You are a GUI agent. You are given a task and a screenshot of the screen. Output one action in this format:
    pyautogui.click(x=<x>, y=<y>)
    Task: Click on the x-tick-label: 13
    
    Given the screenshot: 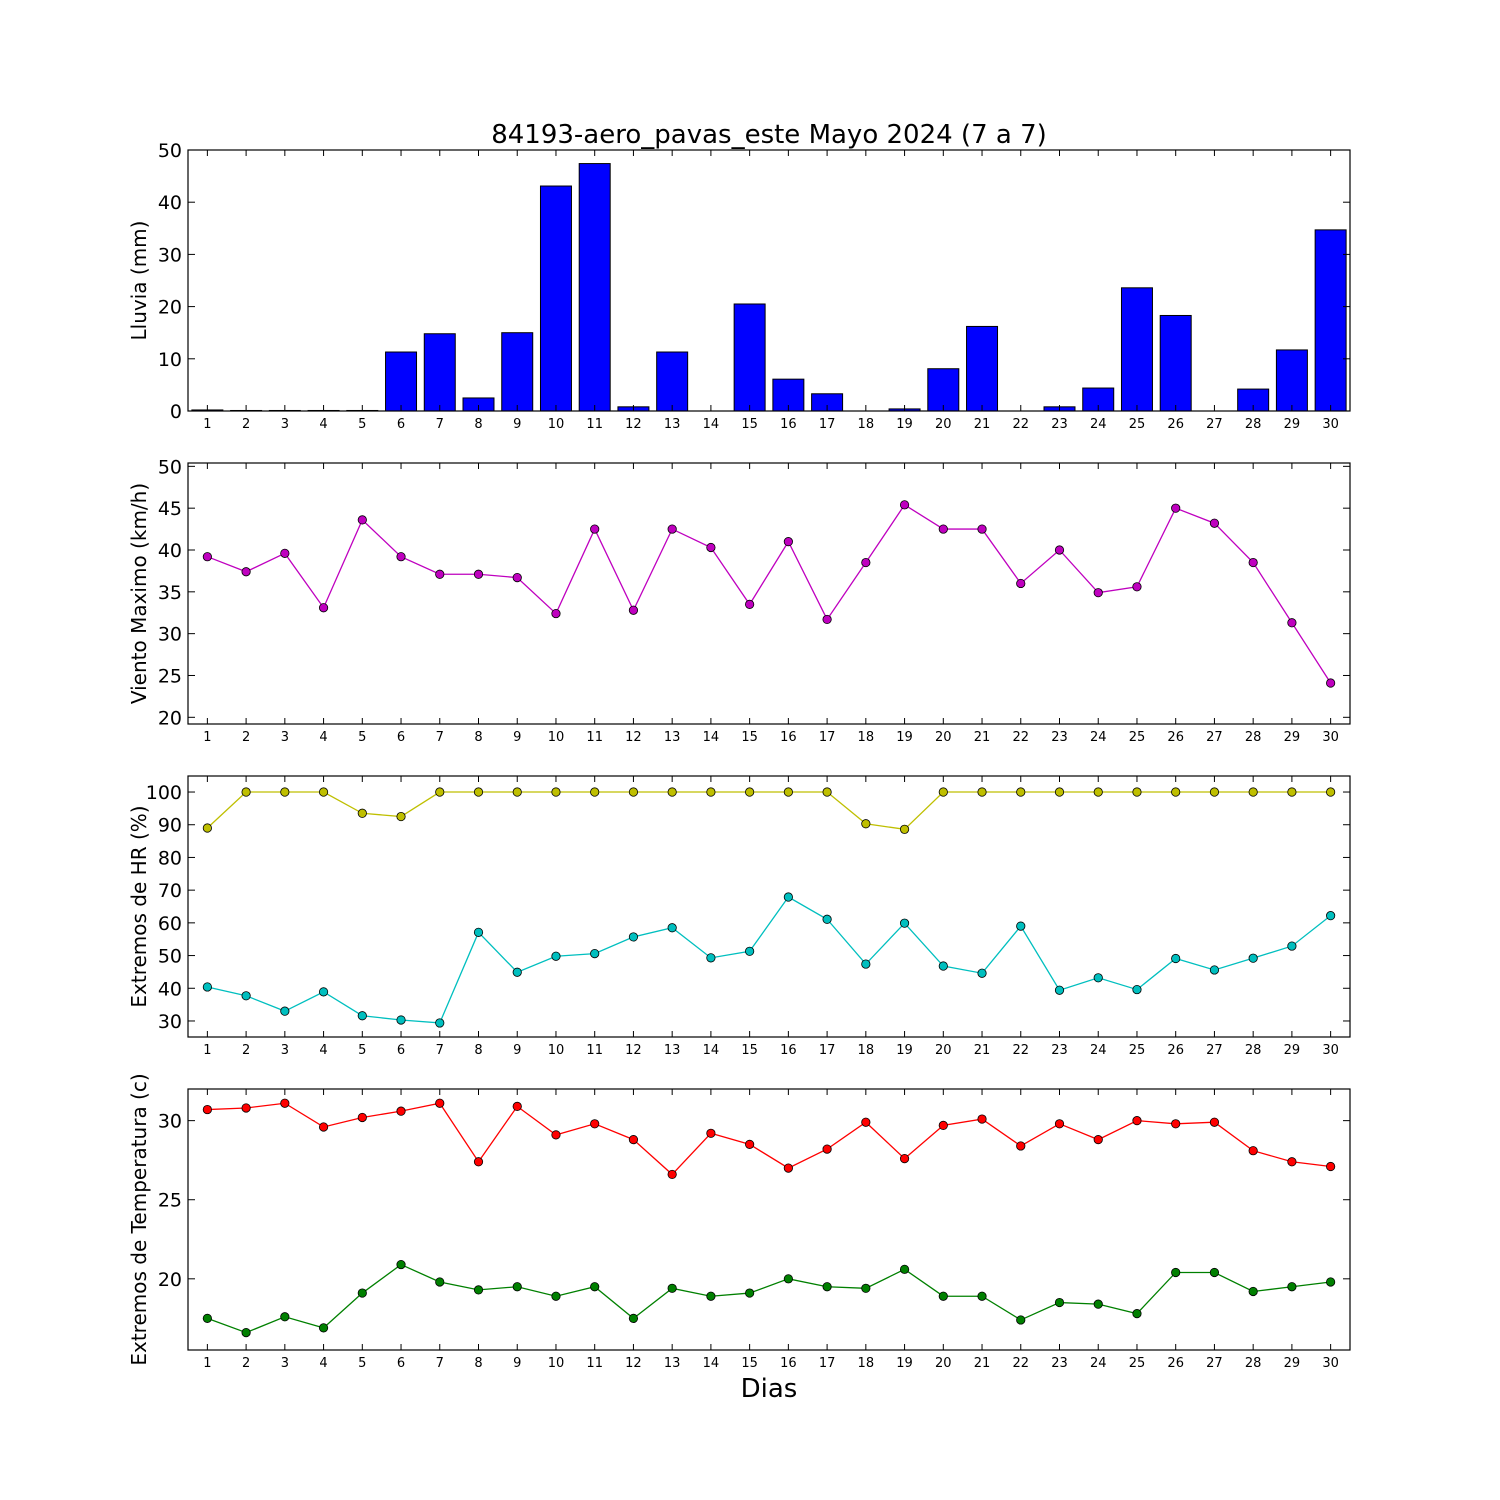 What is the action you would take?
    pyautogui.click(x=672, y=1050)
    